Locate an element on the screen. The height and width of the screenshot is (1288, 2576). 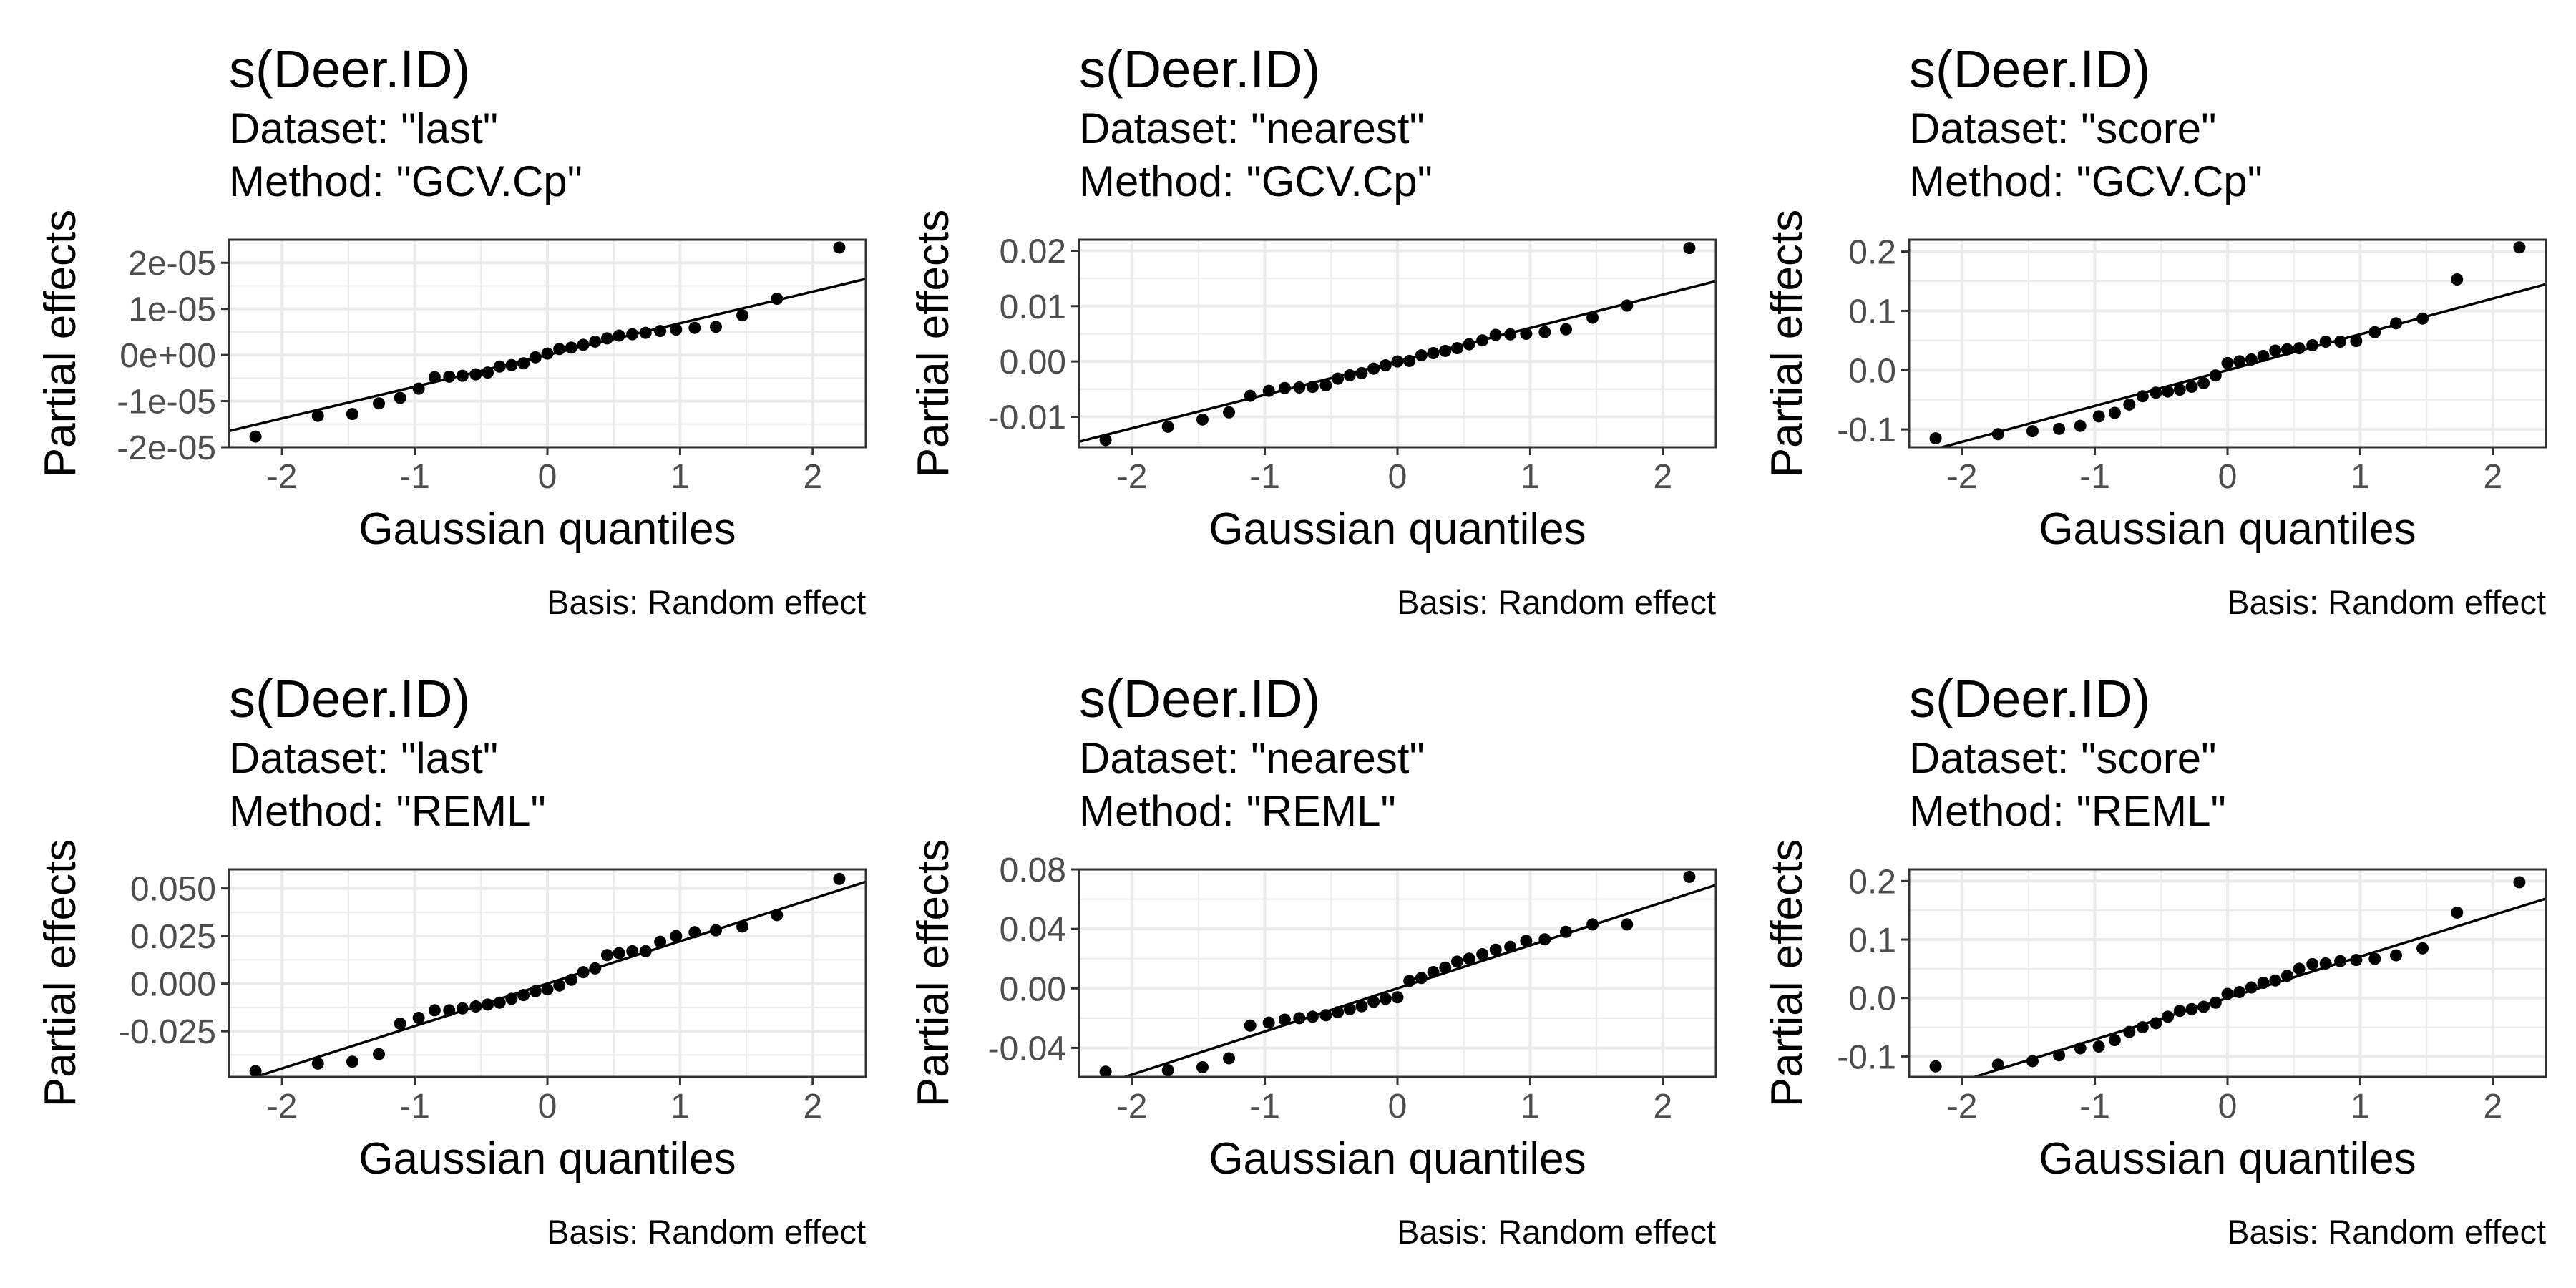
y-tick-label: -0.04 is located at coordinates (1027, 1049).